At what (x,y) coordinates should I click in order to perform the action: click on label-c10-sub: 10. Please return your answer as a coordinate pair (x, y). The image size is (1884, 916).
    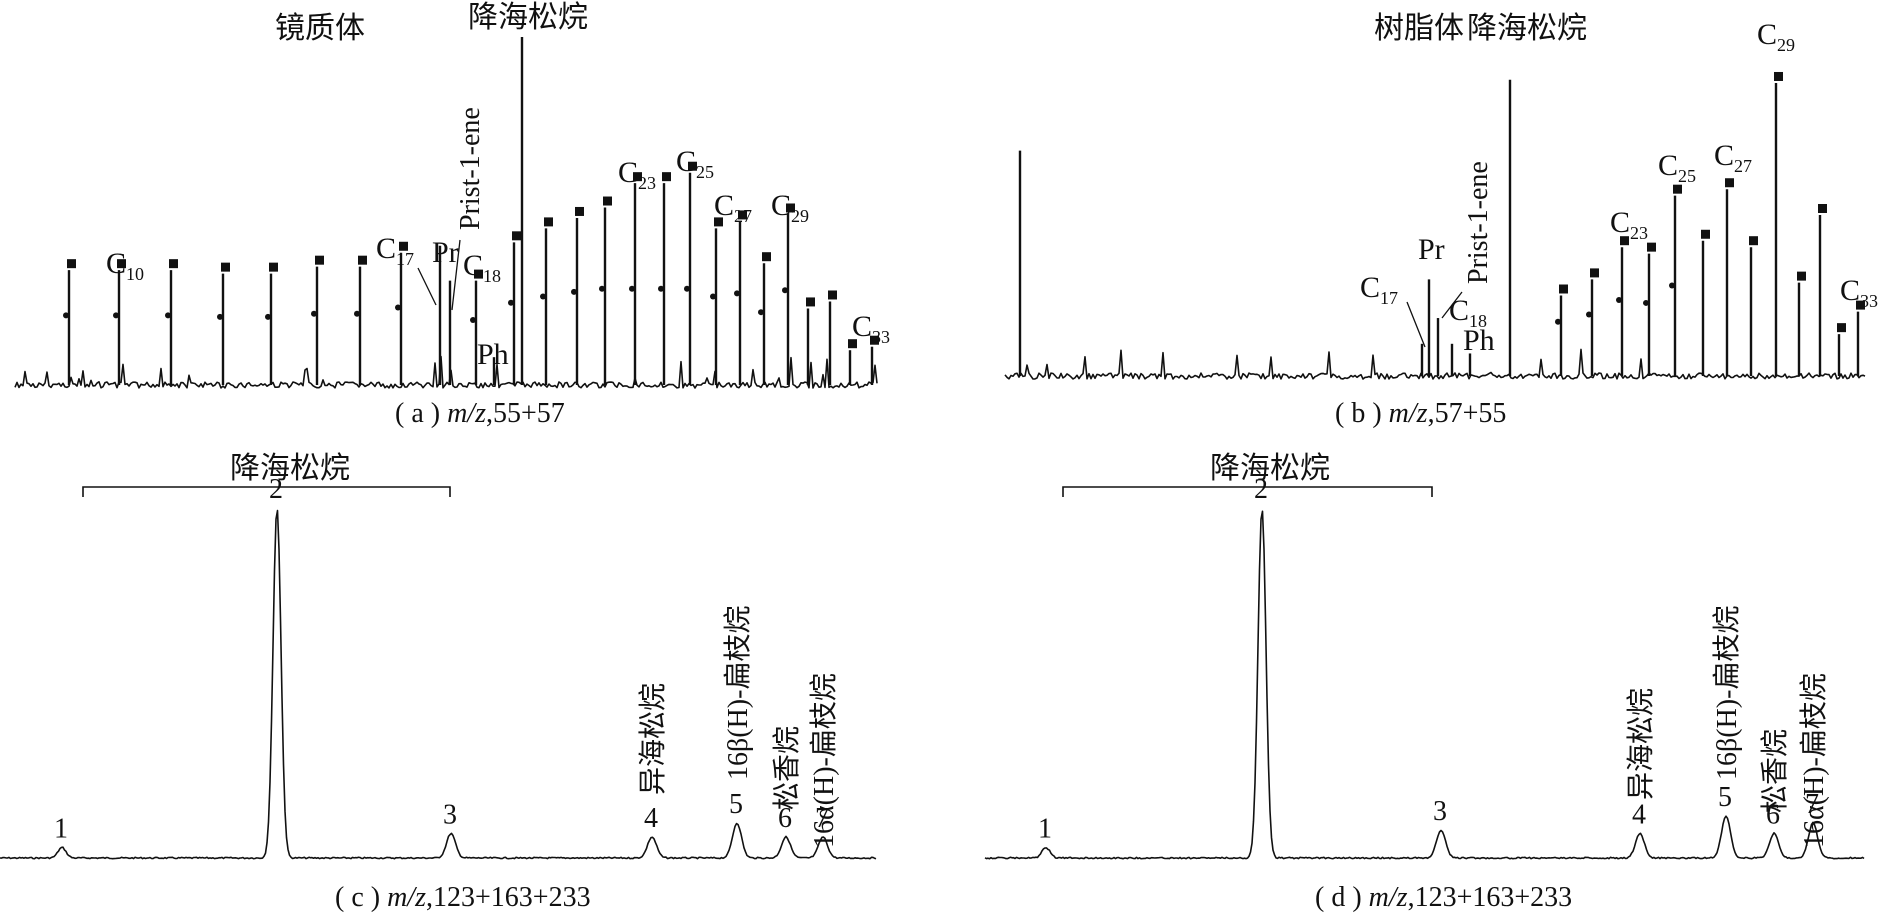
    Looking at the image, I should click on (135, 274).